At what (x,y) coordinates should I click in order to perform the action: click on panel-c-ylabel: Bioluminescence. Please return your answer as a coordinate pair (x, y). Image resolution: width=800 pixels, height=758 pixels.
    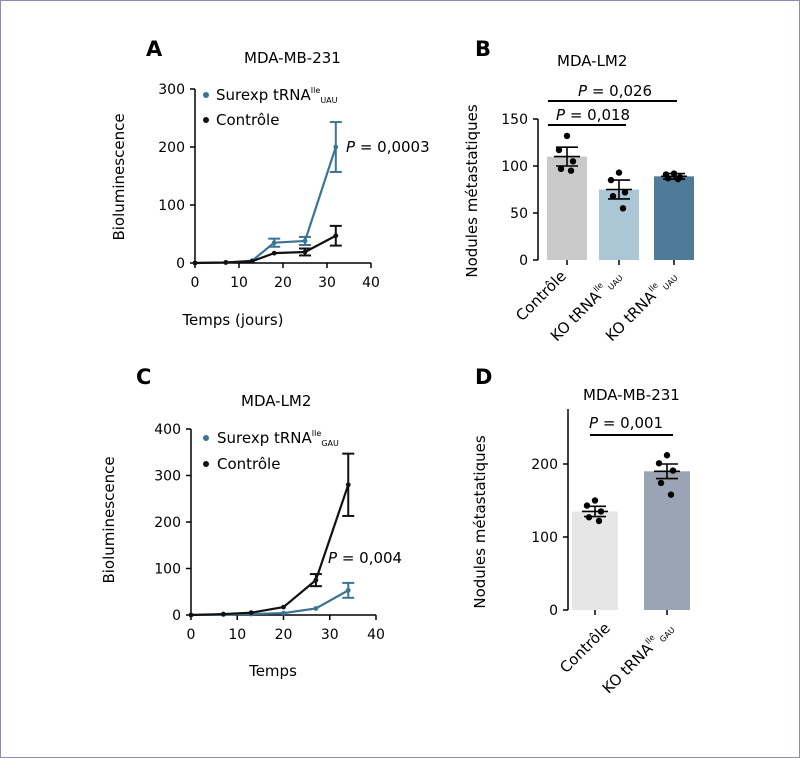
    Looking at the image, I should click on (109, 519).